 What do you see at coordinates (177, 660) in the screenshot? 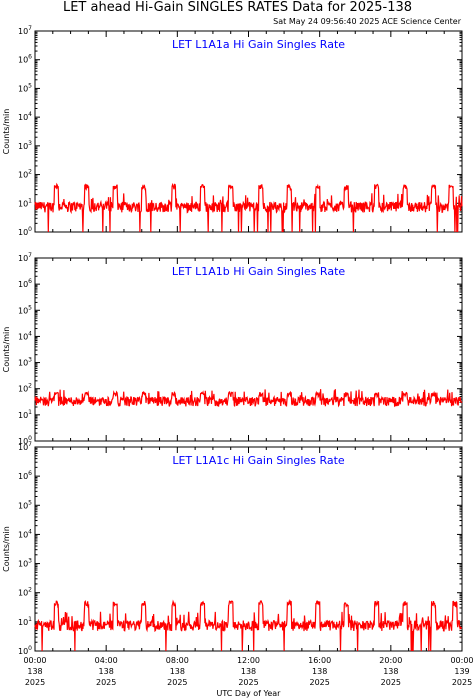
I see `x-tick-label-time: 08:00` at bounding box center [177, 660].